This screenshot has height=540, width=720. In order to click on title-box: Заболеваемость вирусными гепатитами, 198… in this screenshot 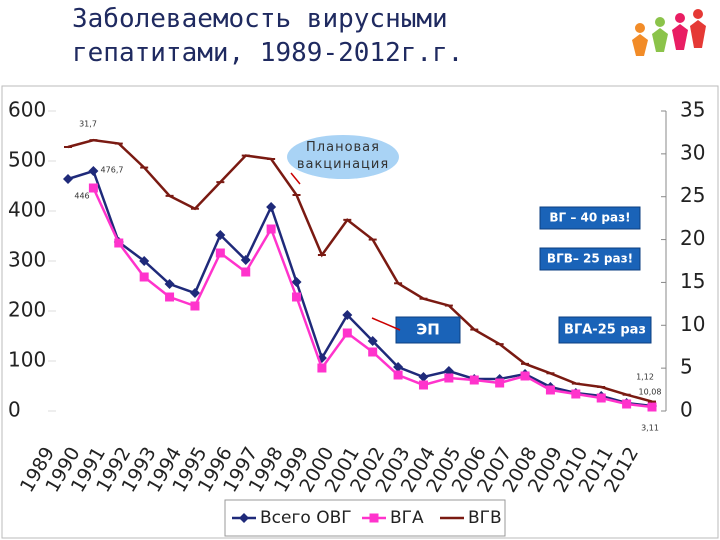, I will do `click(268, 36)`.